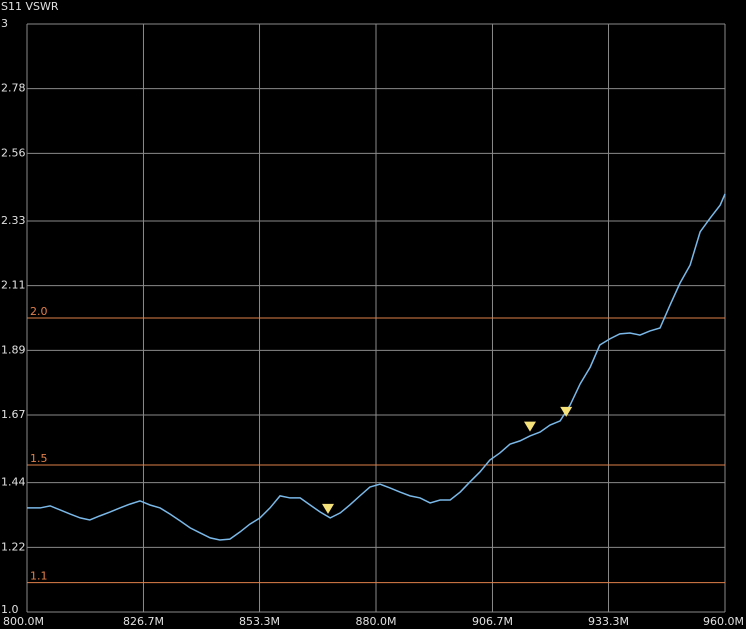 This screenshot has height=629, width=746. I want to click on y-tick-label: 1.44, so click(13, 482).